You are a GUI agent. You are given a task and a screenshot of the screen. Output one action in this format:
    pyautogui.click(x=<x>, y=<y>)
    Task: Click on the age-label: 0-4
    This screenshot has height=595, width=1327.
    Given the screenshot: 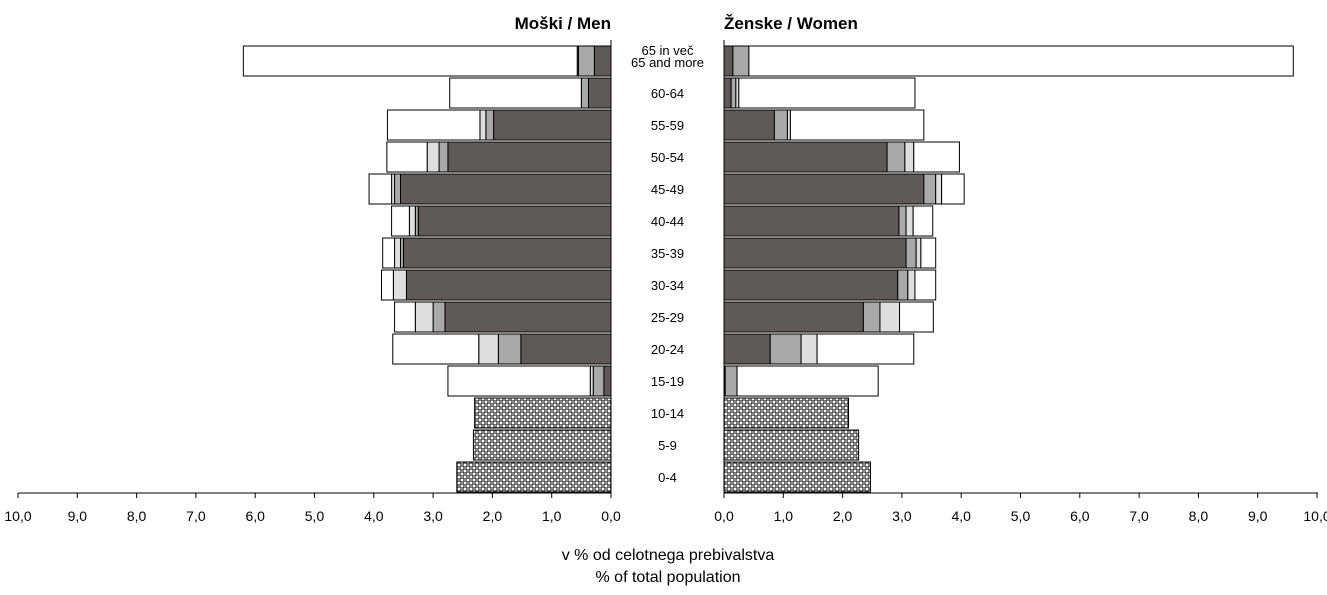 What is the action you would take?
    pyautogui.click(x=667, y=477)
    